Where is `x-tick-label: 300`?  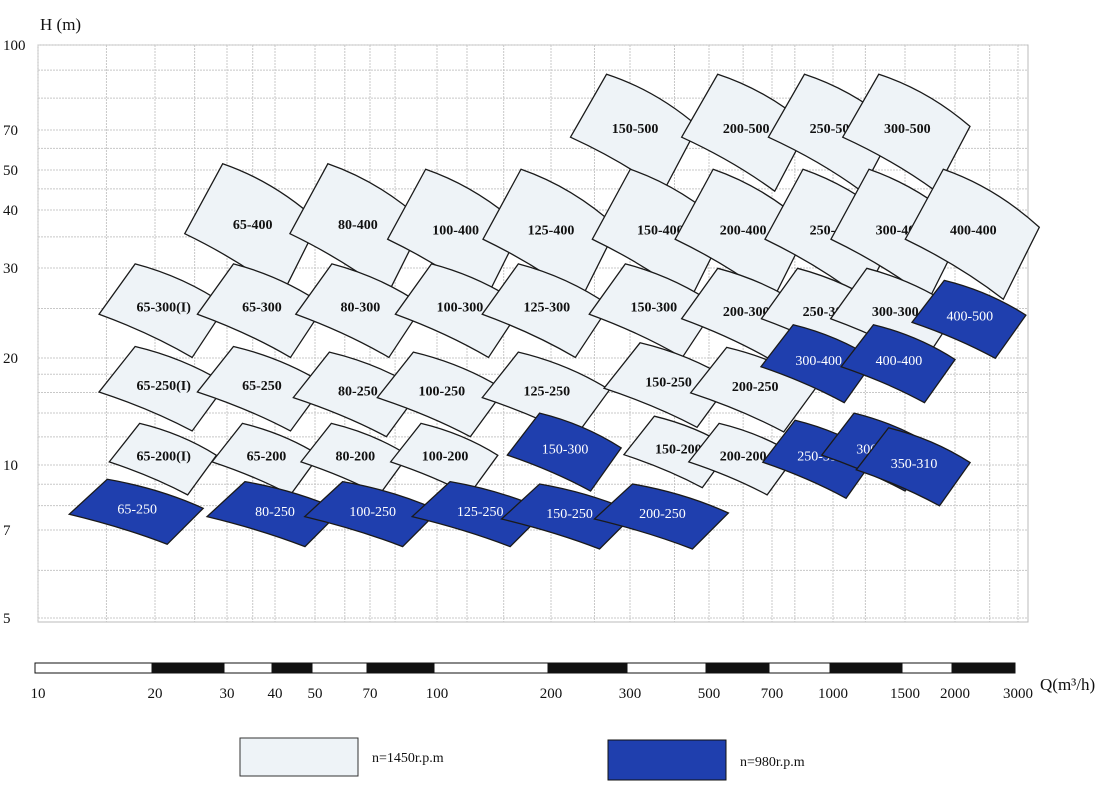 x-tick-label: 300 is located at coordinates (630, 694).